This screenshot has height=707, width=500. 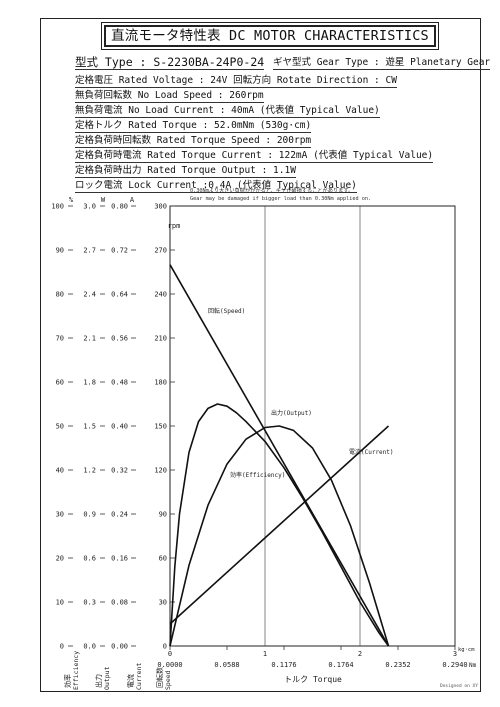 What do you see at coordinates (89, 207) in the screenshot?
I see `output-tick-label: 3.0` at bounding box center [89, 207].